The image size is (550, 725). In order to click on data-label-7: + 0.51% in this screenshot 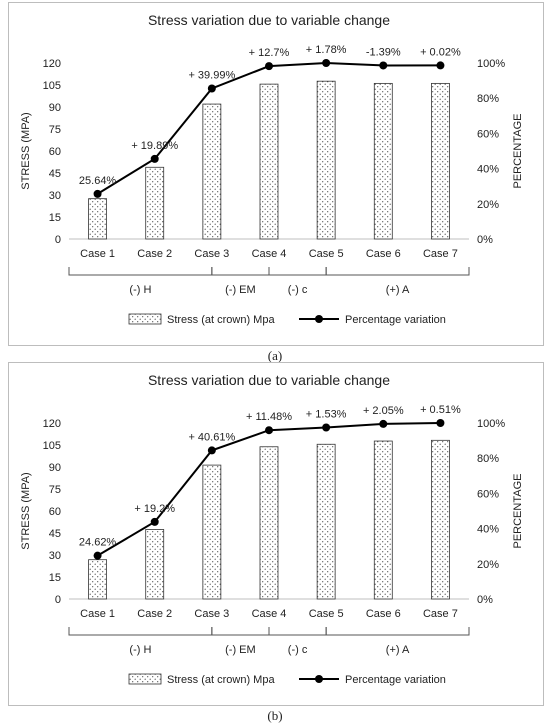, I will do `click(440, 410)`.